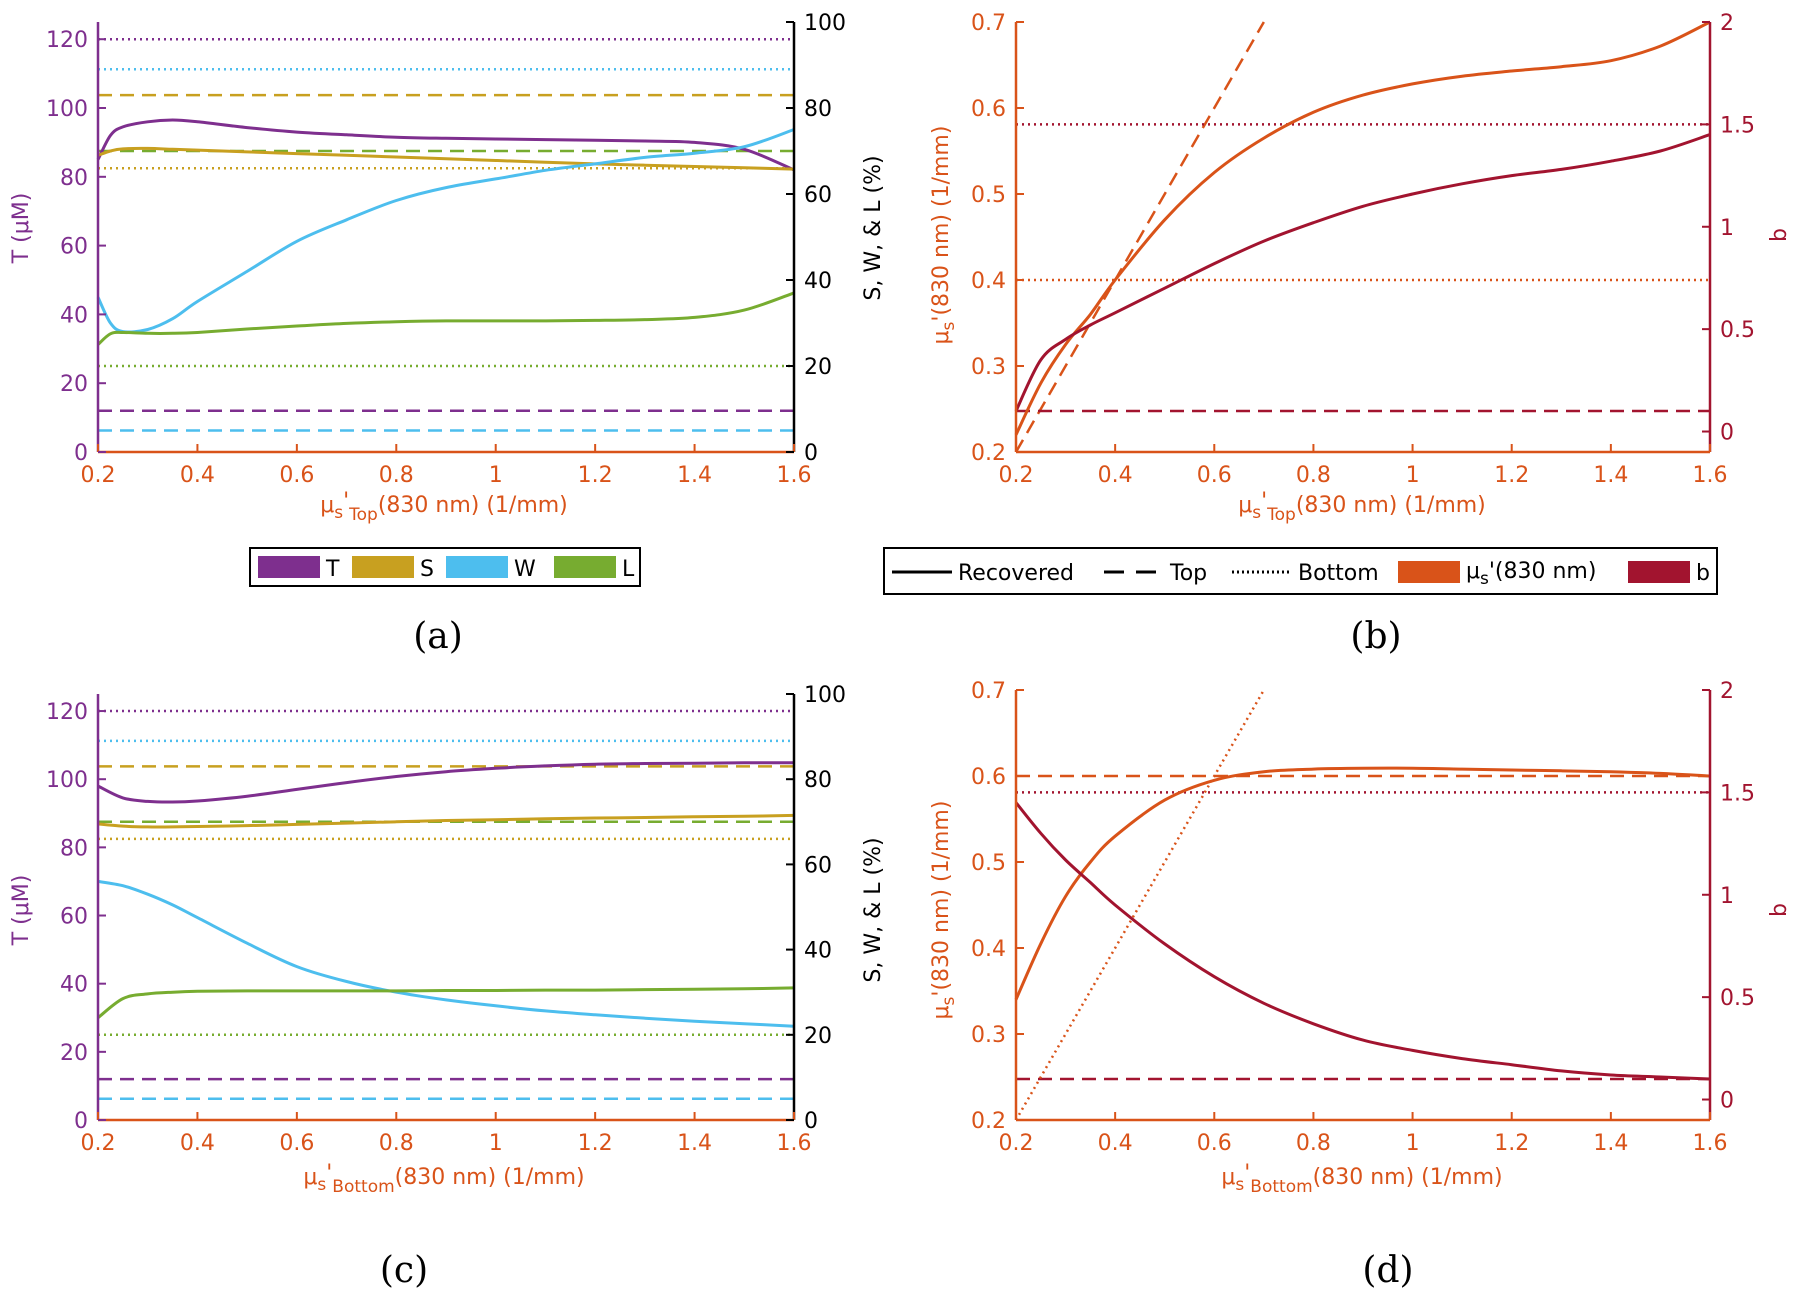  What do you see at coordinates (944, 910) in the screenshot?
I see `panel-d-left-ylabel: μs'(830 nm) (1/mm)` at bounding box center [944, 910].